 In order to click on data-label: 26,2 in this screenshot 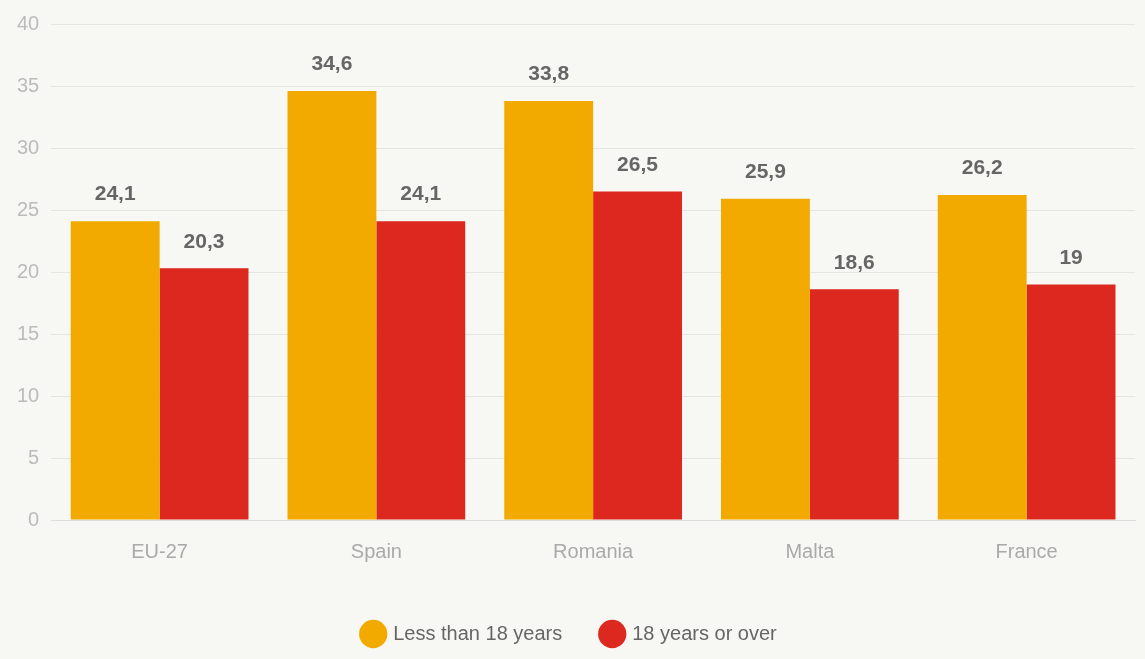, I will do `click(982, 167)`.